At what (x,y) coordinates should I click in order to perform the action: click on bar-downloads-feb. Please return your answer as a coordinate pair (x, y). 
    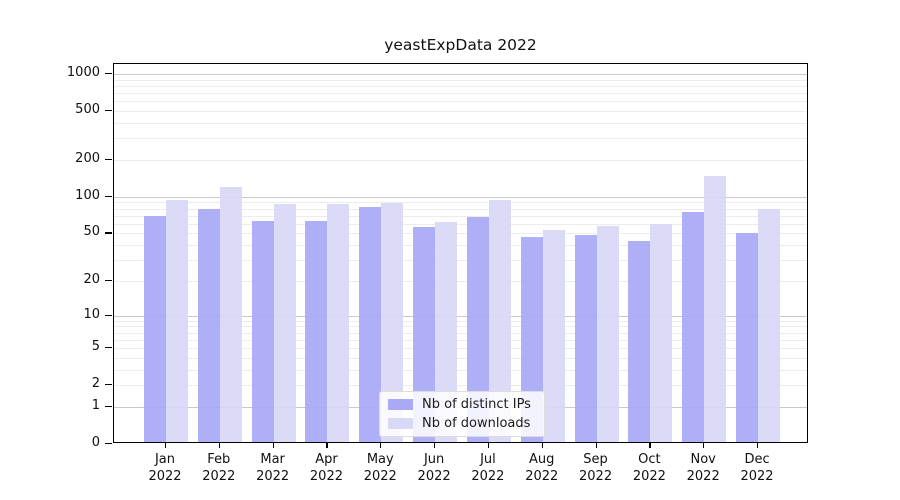
    Looking at the image, I should click on (230, 314).